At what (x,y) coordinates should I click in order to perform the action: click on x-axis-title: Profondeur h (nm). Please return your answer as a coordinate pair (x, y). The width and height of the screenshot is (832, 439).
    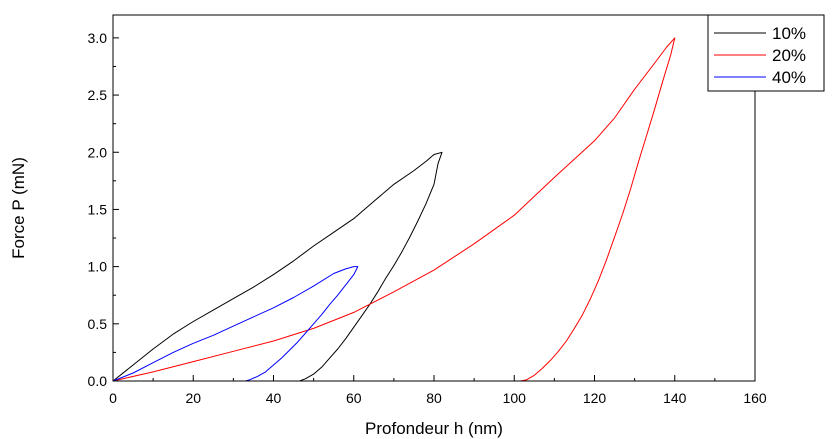
    Looking at the image, I should click on (434, 428).